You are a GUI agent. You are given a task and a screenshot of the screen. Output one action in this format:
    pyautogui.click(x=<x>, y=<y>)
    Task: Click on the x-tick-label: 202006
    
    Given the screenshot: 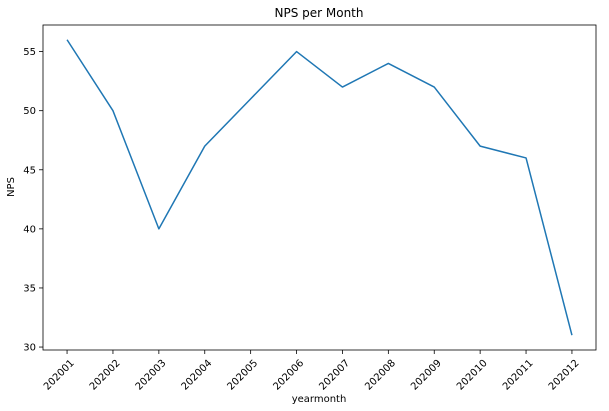 What is the action you would take?
    pyautogui.click(x=288, y=375)
    